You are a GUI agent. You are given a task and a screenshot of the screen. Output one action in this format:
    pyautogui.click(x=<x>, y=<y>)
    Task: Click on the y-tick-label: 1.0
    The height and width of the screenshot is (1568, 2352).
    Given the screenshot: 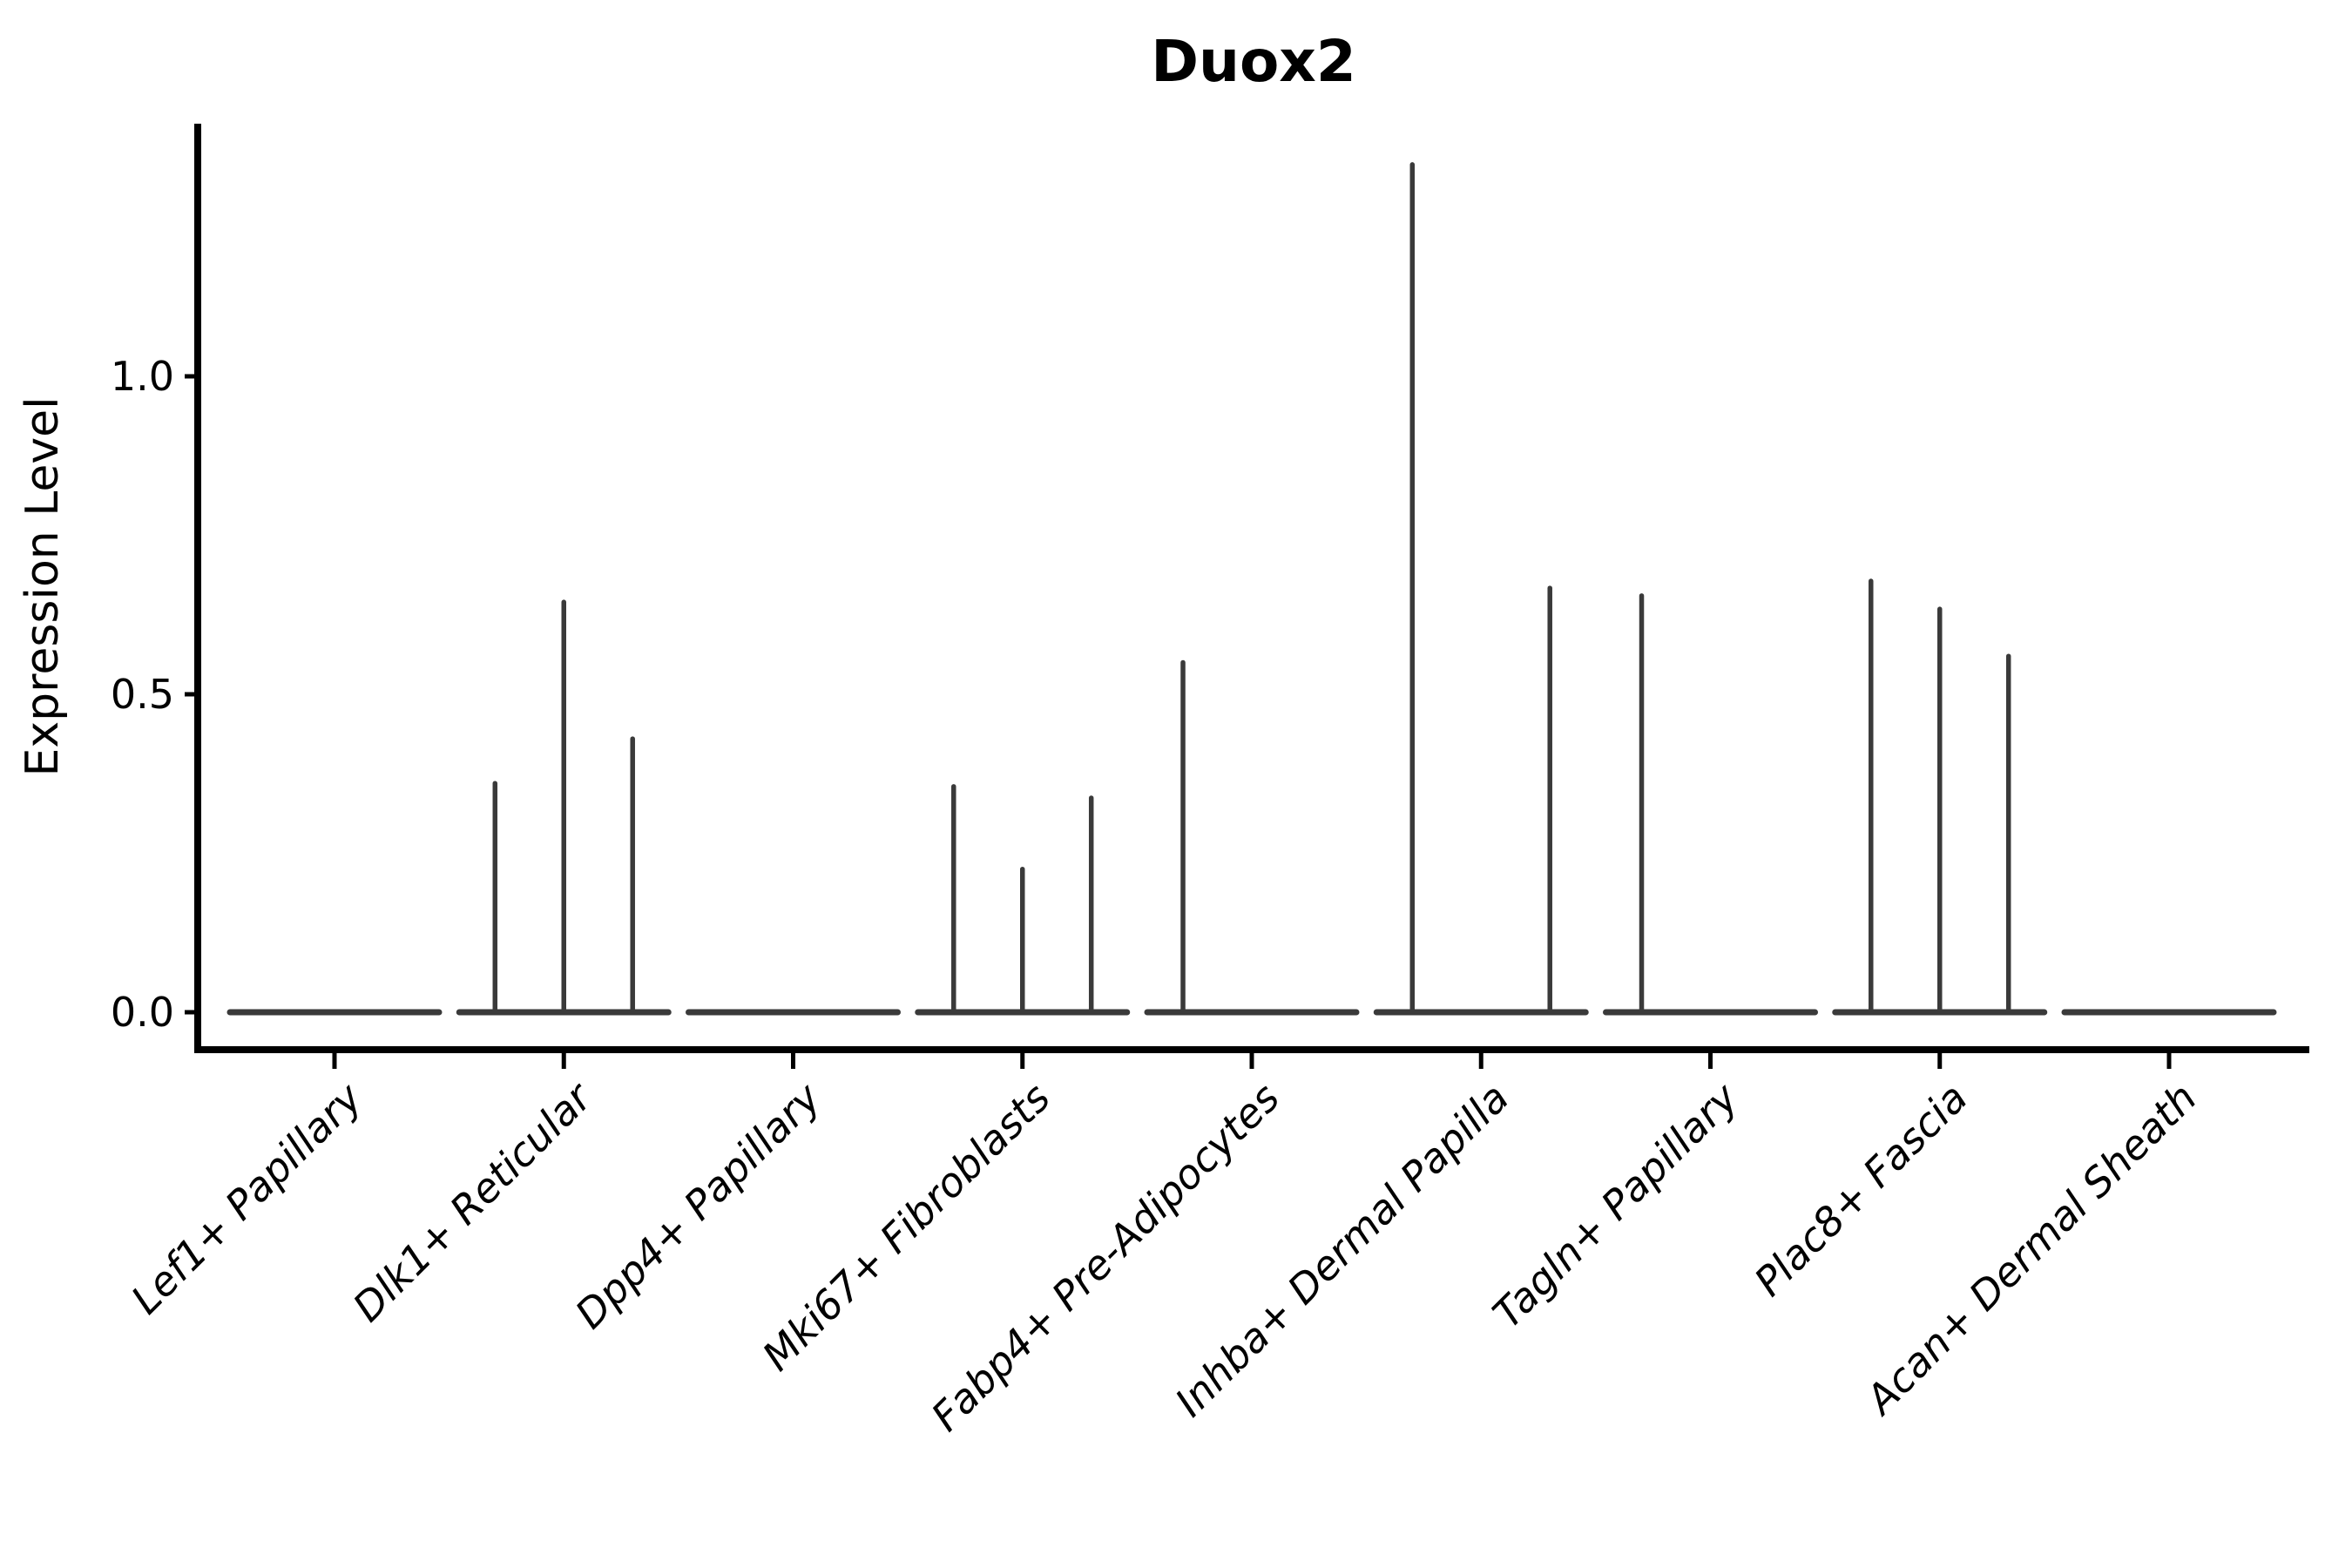 What is the action you would take?
    pyautogui.click(x=142, y=376)
    